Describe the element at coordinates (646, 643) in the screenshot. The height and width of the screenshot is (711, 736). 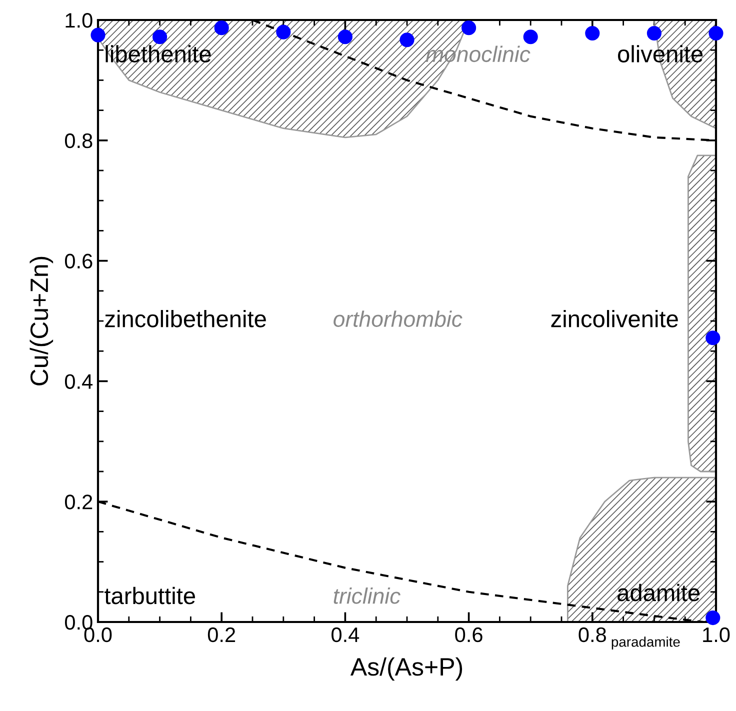
I see `text: paradamite` at that location.